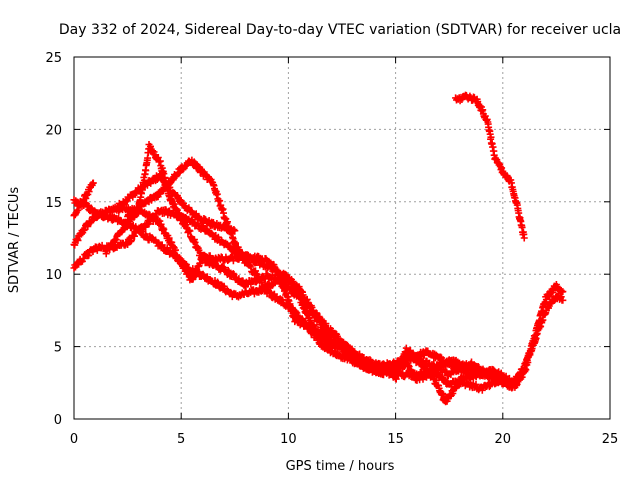 The image size is (640, 480). I want to click on data-point-markers, so click(490, 166).